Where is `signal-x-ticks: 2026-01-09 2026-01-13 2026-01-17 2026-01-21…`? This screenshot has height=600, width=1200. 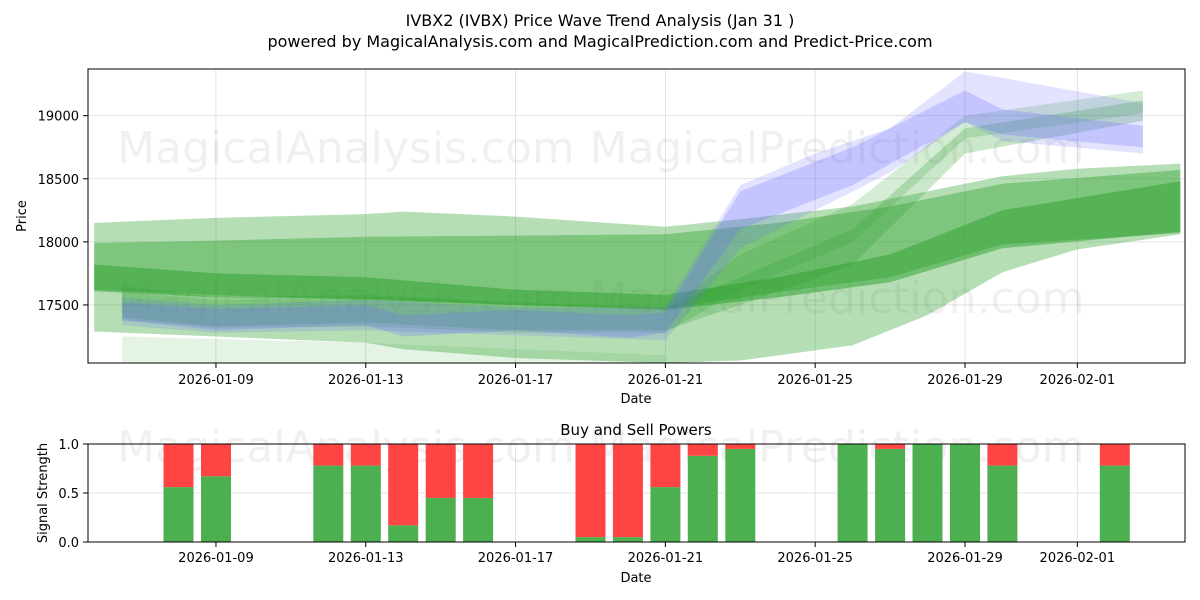 signal-x-ticks: 2026-01-09 2026-01-13 2026-01-17 2026-01-21… is located at coordinates (646, 554).